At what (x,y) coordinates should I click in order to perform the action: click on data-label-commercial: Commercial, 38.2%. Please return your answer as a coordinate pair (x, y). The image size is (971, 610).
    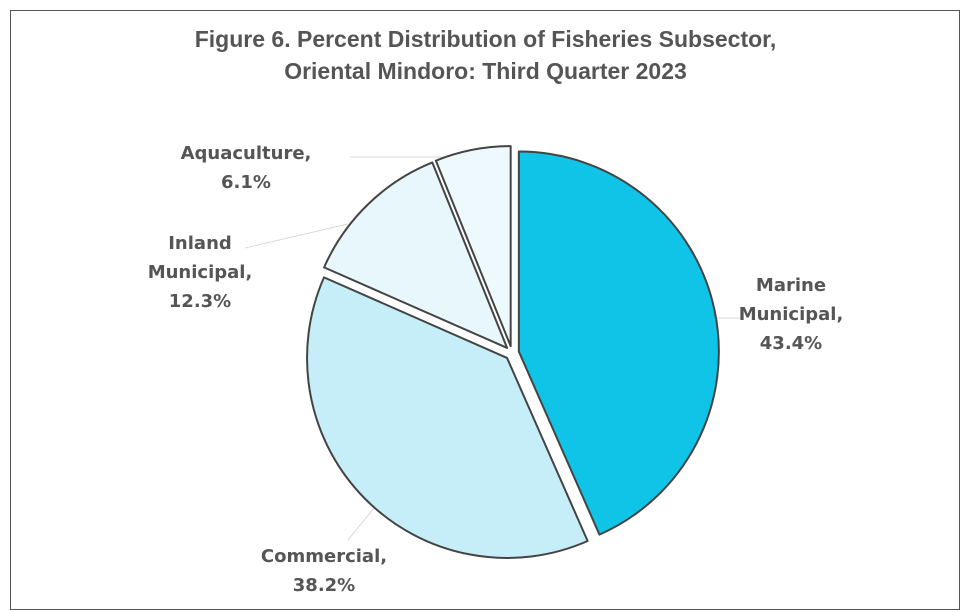
    Looking at the image, I should click on (324, 571).